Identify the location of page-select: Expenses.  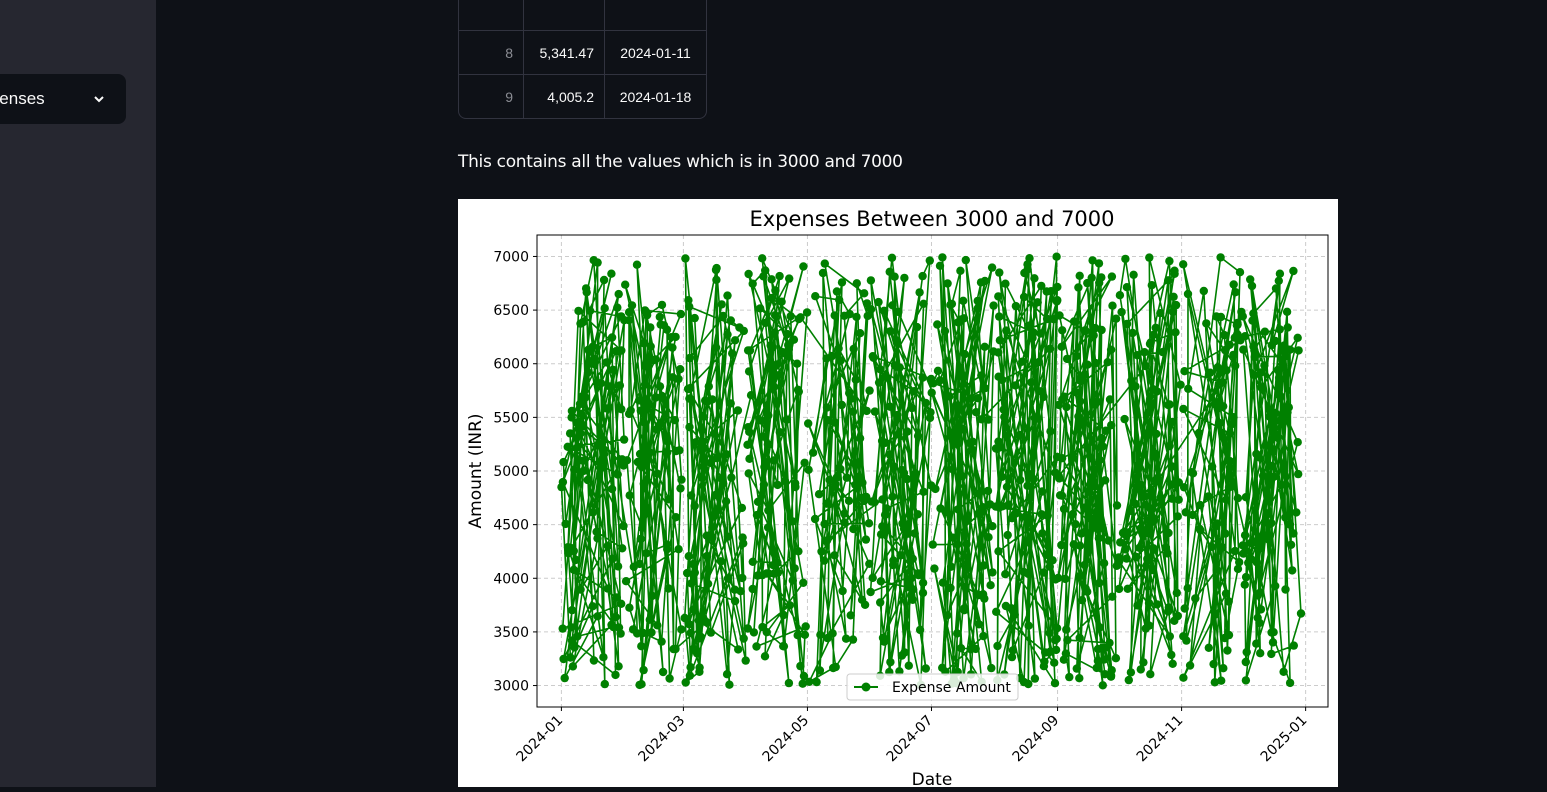
(63, 99).